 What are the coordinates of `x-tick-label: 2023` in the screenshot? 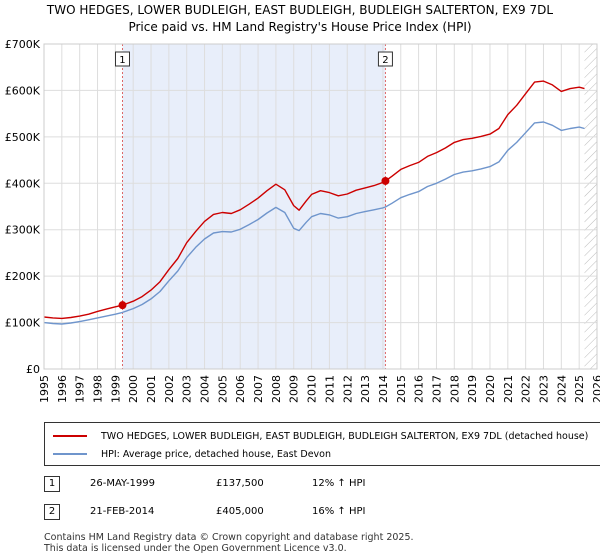 It's located at (543, 389).